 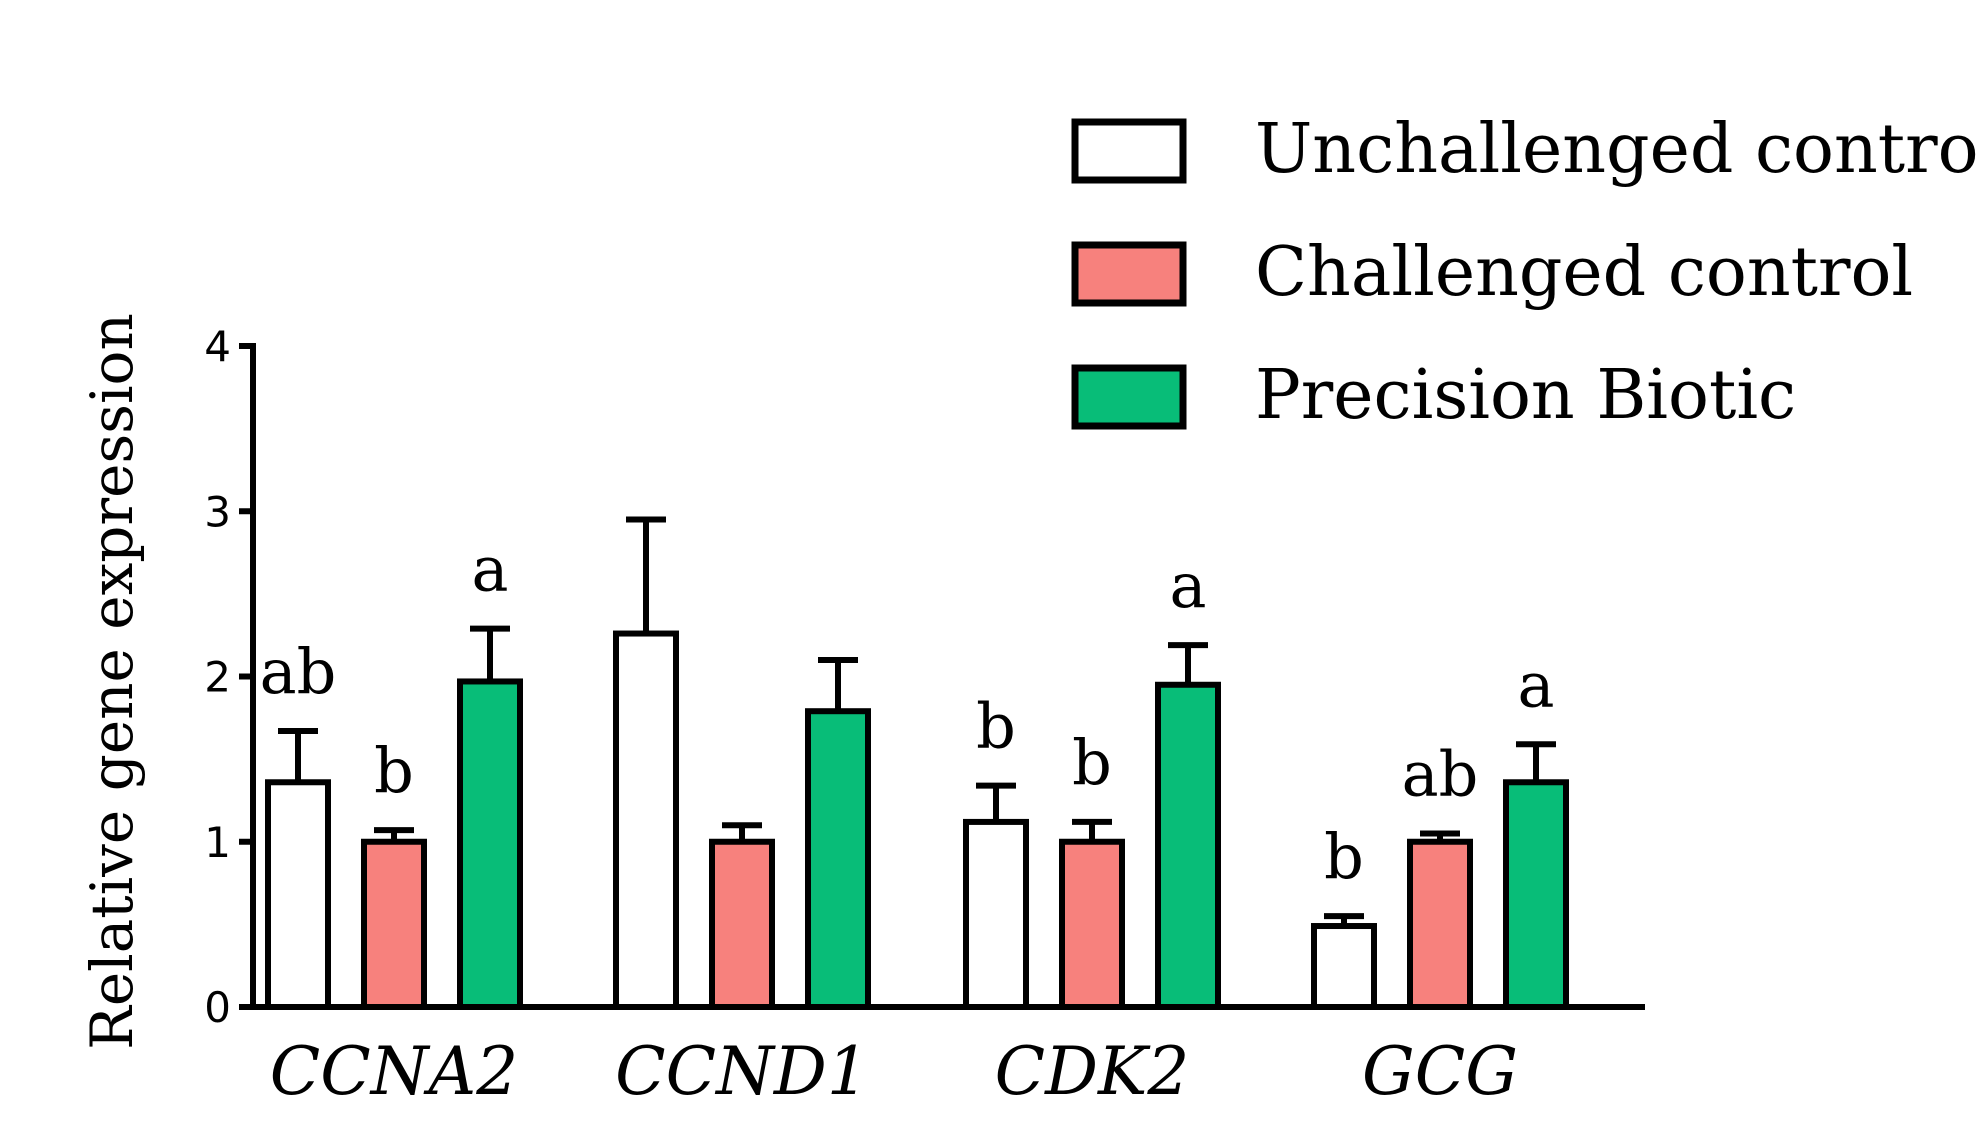 I want to click on y-tick-label: 0, so click(x=217, y=1007).